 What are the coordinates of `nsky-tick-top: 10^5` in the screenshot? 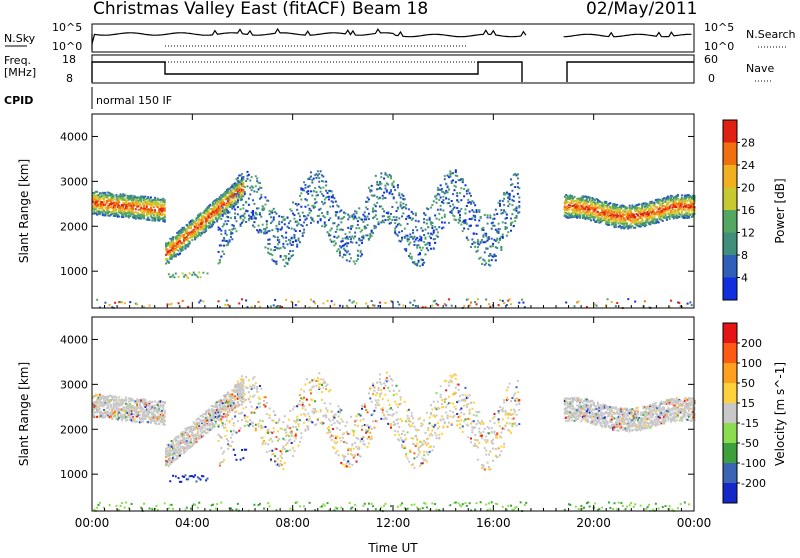 It's located at (67, 27).